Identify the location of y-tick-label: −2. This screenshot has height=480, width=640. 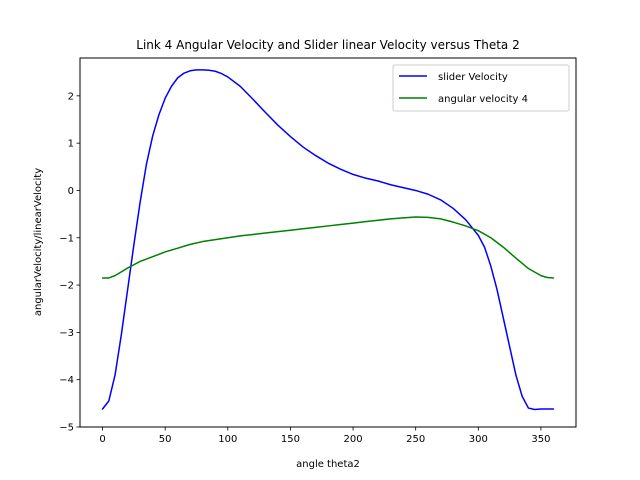
(66, 286).